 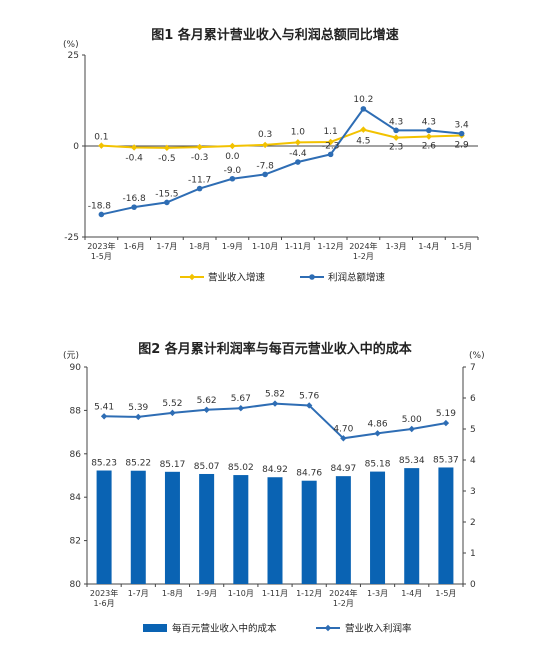 What do you see at coordinates (192, 277) in the screenshot?
I see `chart1-legend-marker-revenue` at bounding box center [192, 277].